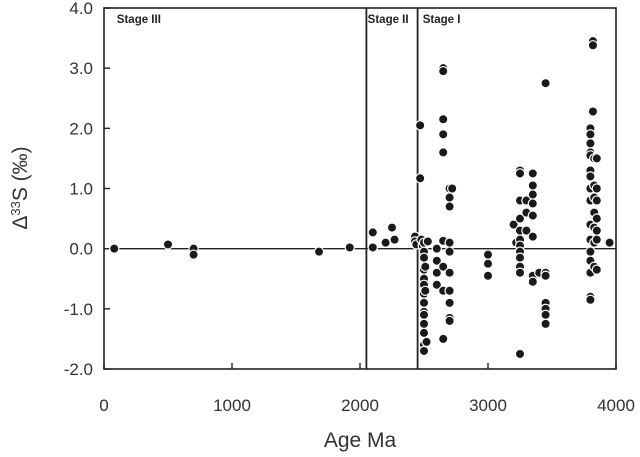 The width and height of the screenshot is (640, 457). Describe the element at coordinates (103, 405) in the screenshot. I see `x-tick-label: 0` at that location.